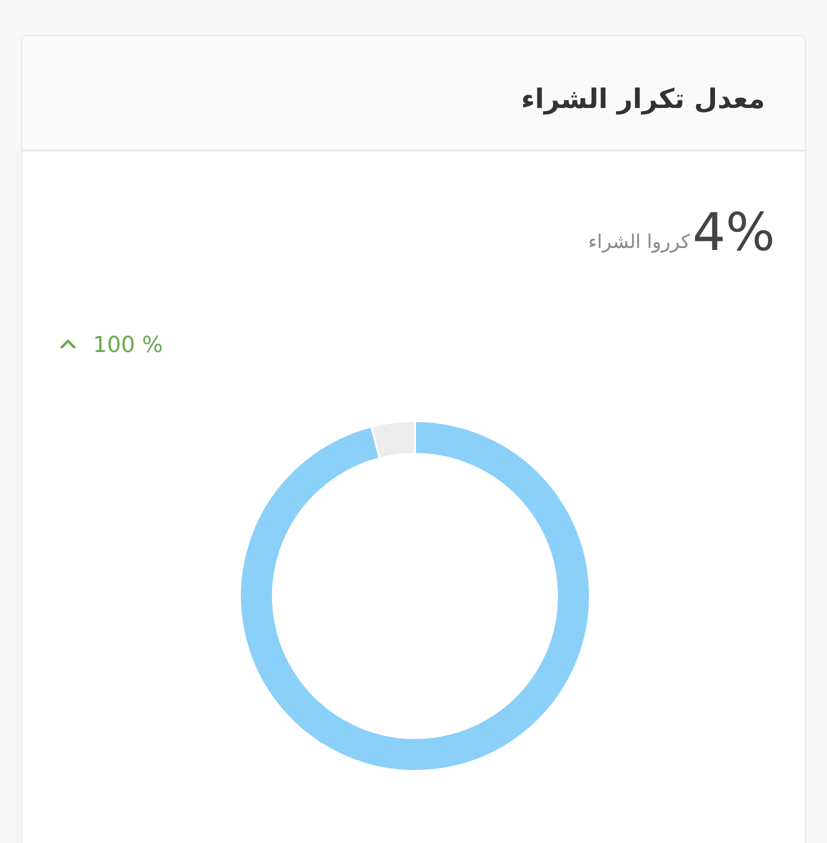 This screenshot has height=843, width=827. I want to click on text: كرروا الشراء, so click(639, 242).